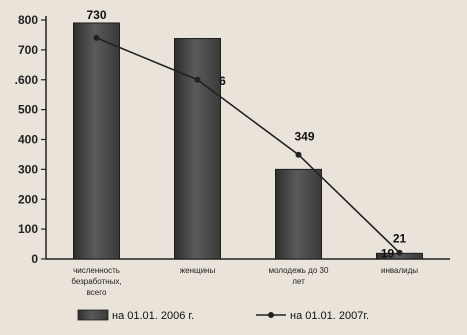 The width and height of the screenshot is (467, 335). I want to click on legend-bar-label: на 01.01. 2006 г., so click(153, 316).